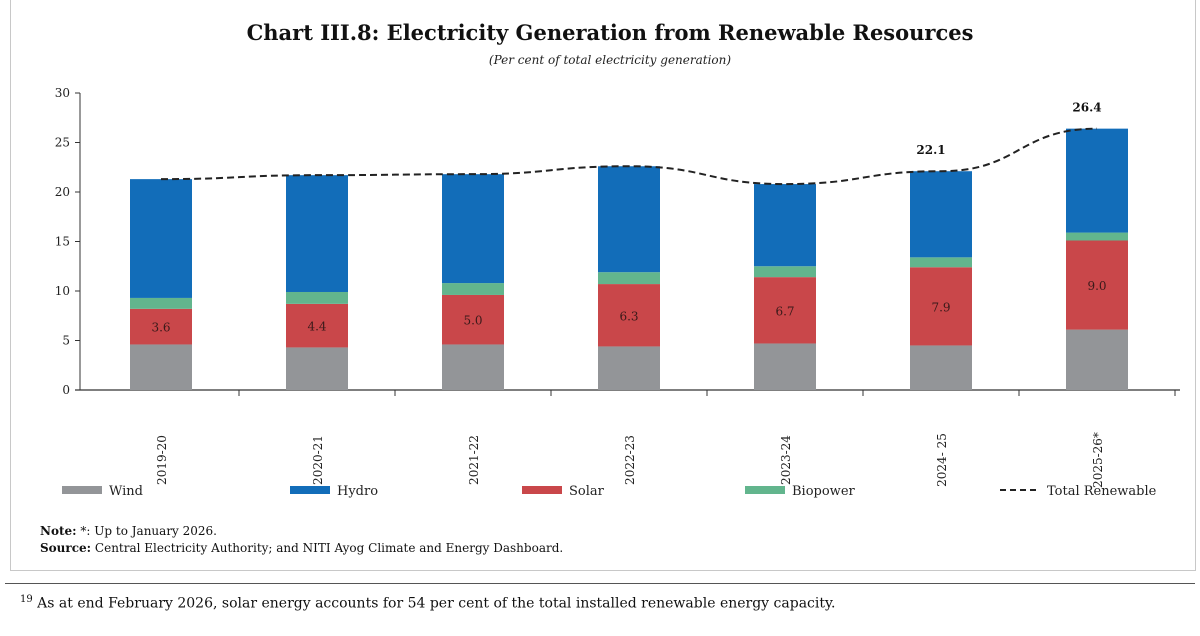  I want to click on x-tick-label: 2024- 25, so click(942, 460).